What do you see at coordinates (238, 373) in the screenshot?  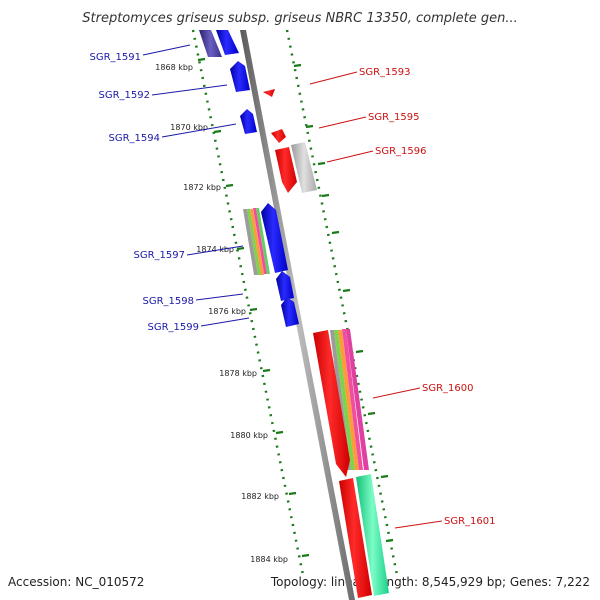 I see `tick-label: 1878 kbp` at bounding box center [238, 373].